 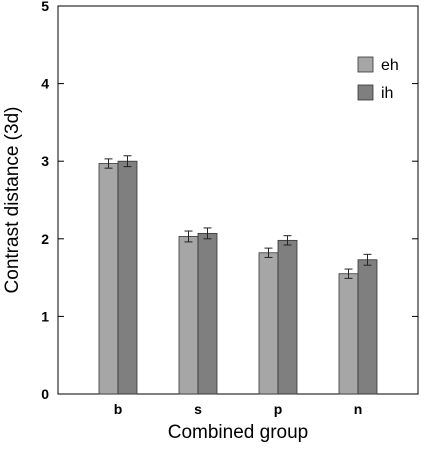 I want to click on x-axis-label: Combined group, so click(x=238, y=432).